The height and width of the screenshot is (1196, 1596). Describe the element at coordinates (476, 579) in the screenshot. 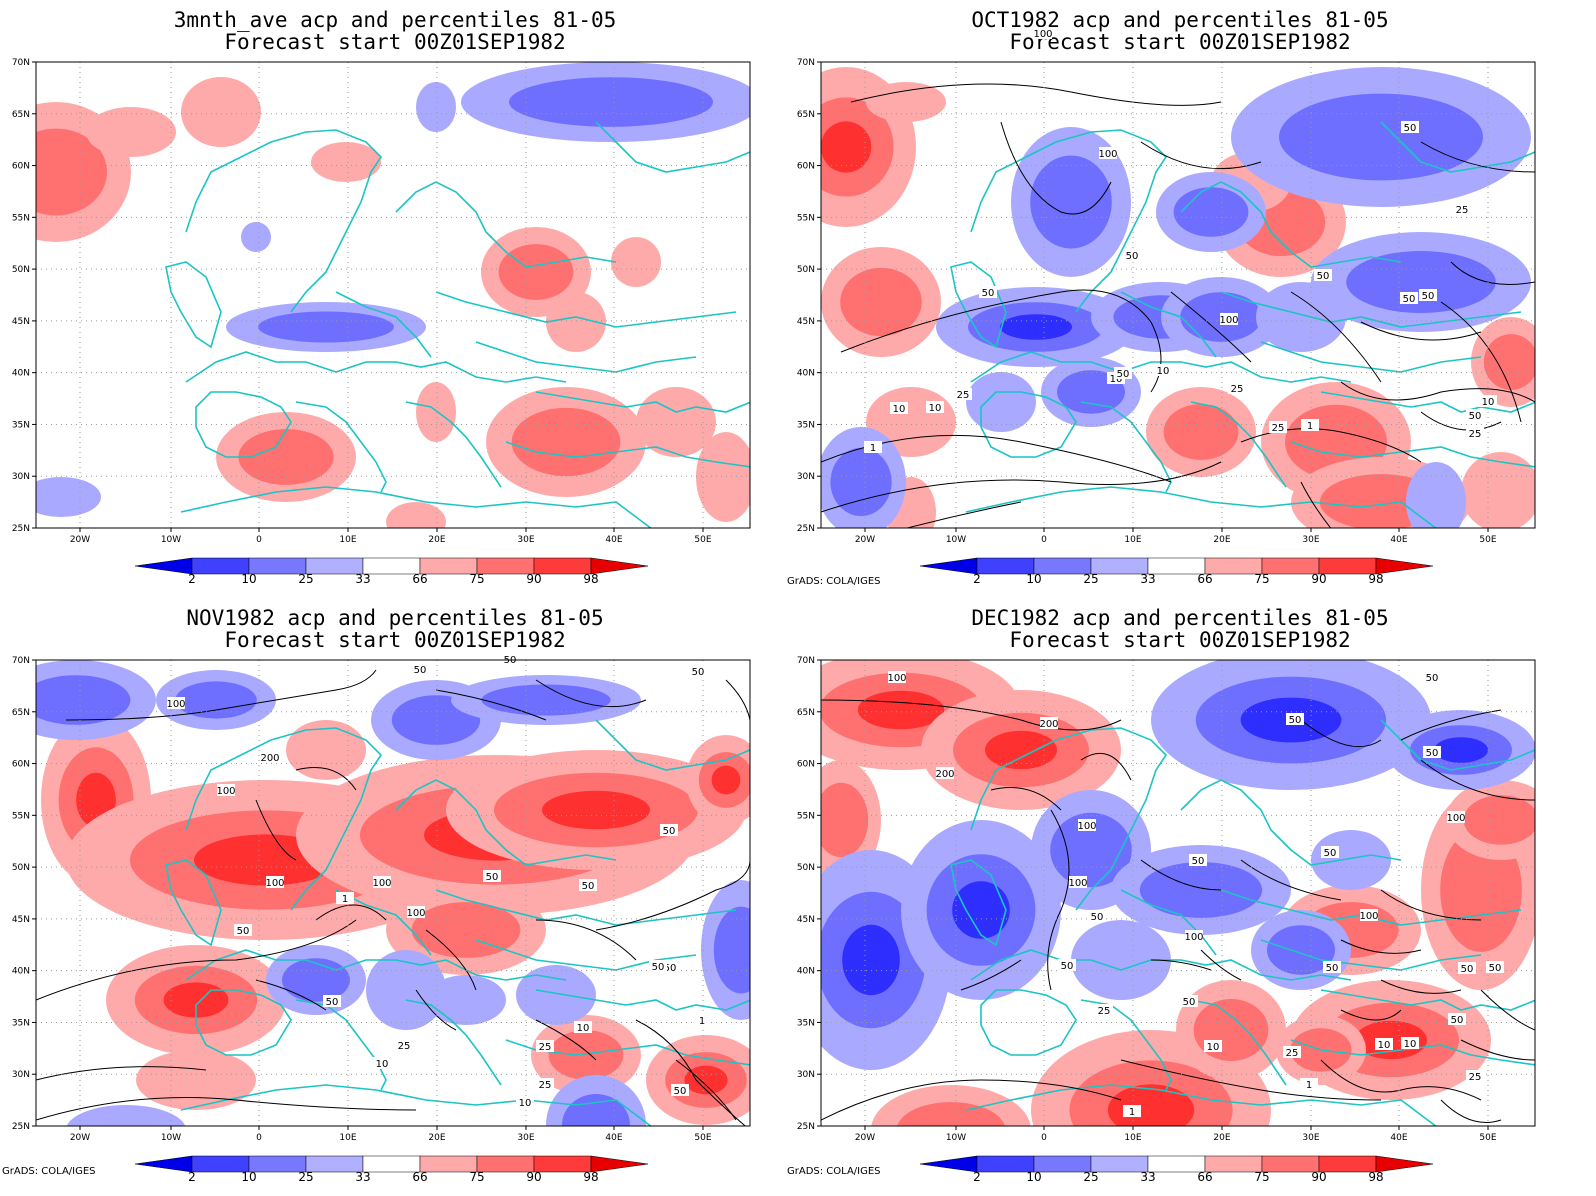

I see `colorbar-label: 75` at that location.